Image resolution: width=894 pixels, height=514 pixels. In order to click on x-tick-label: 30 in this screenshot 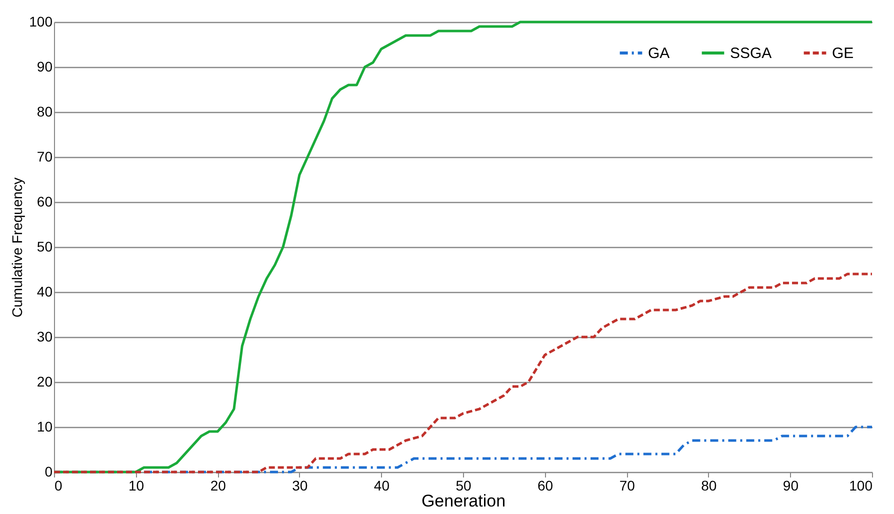, I will do `click(300, 486)`.